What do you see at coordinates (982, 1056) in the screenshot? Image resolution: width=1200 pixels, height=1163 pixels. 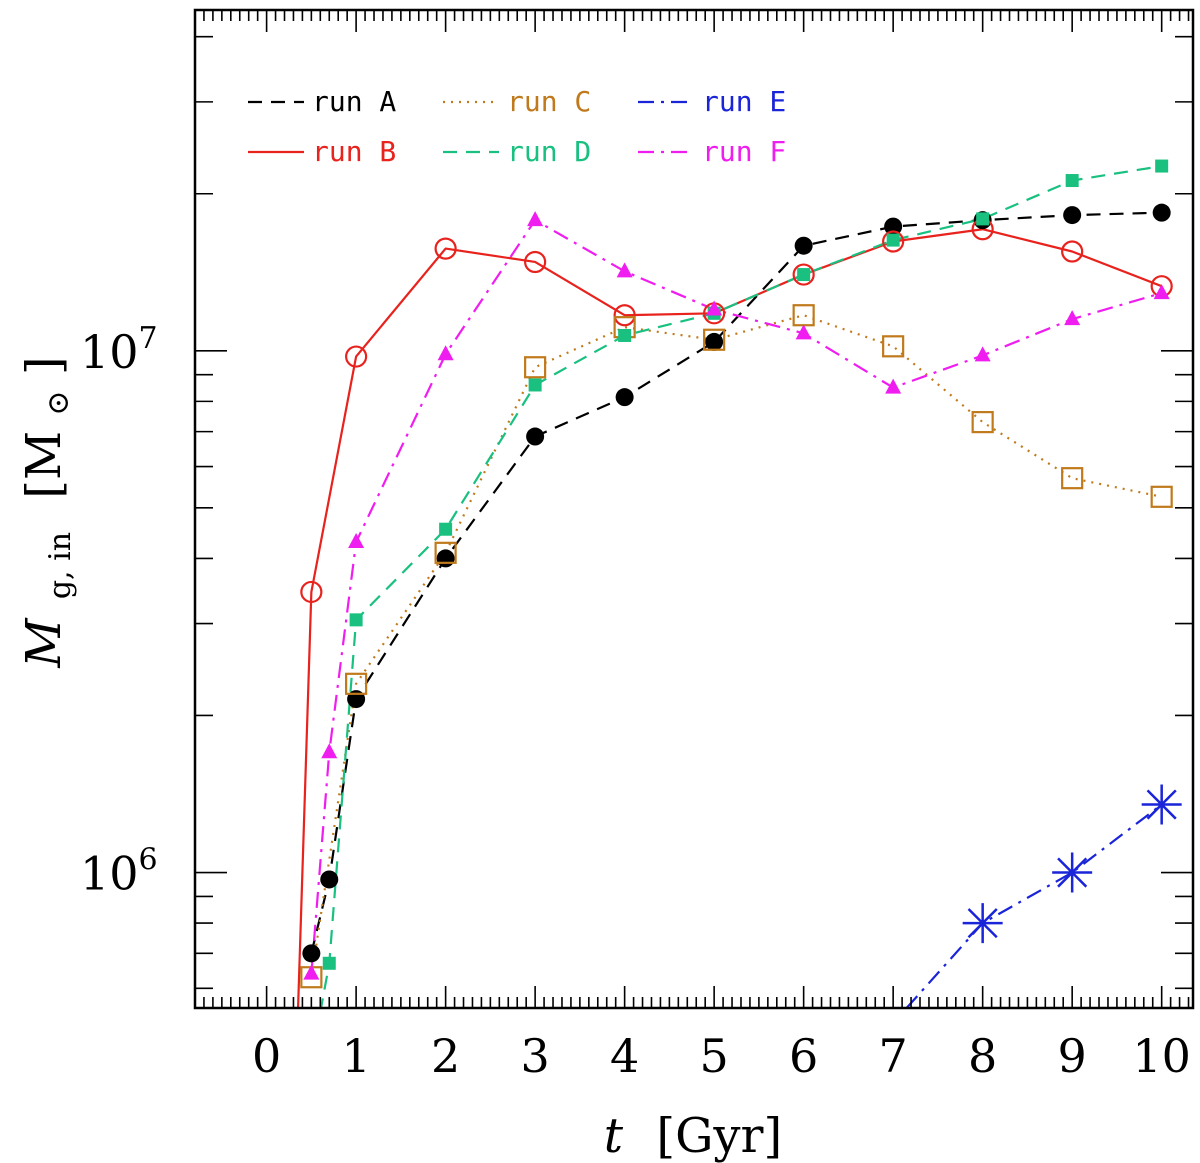 I see `x-tick-label: 8` at bounding box center [982, 1056].